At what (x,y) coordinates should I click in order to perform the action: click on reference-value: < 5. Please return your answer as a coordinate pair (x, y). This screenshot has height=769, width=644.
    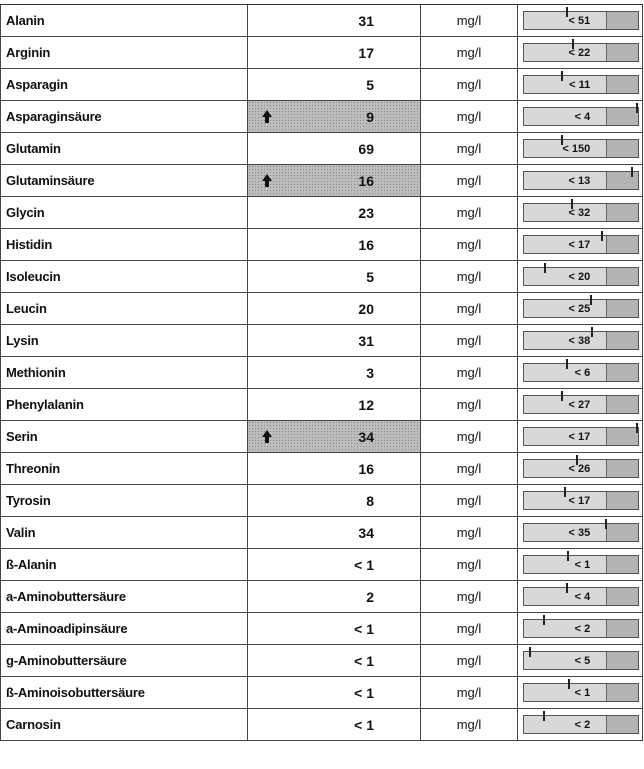
    Looking at the image, I should click on (582, 660).